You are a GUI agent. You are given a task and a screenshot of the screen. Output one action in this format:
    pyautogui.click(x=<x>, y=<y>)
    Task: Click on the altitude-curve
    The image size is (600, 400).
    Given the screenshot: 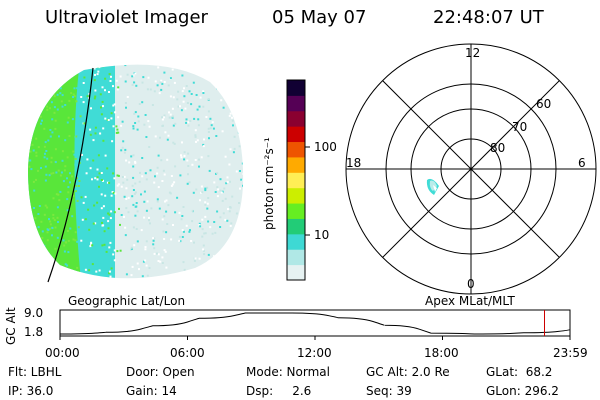 What is the action you would take?
    pyautogui.click(x=315, y=323)
    